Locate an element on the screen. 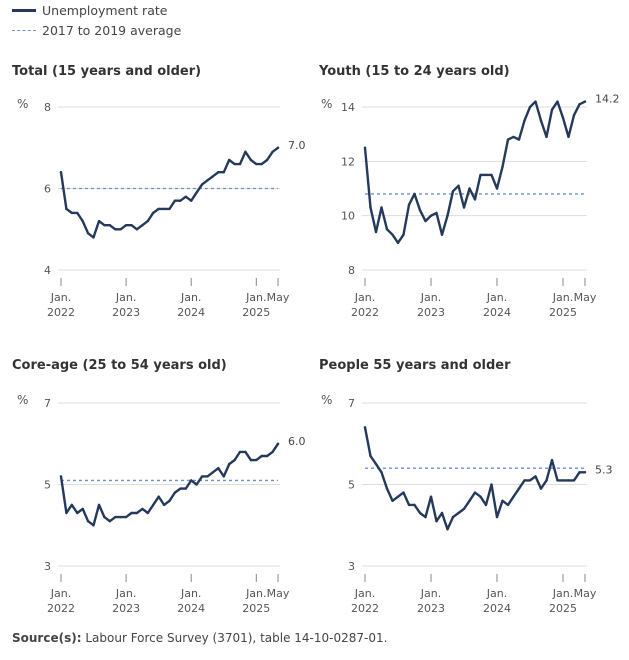  legend-item-series: Unemployment rate is located at coordinates (96, 10).